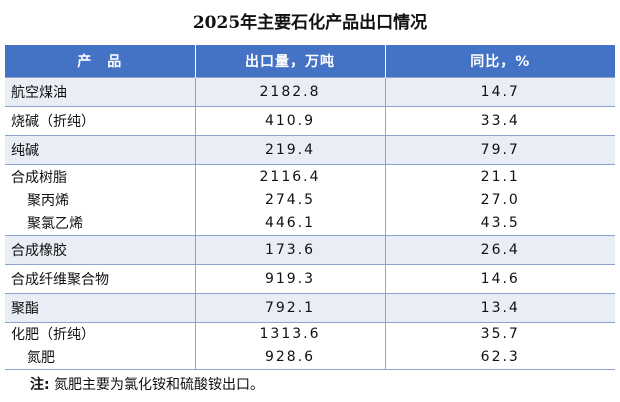  I want to click on table-row: 航空煤油 2182.8 14.7, so click(310, 92).